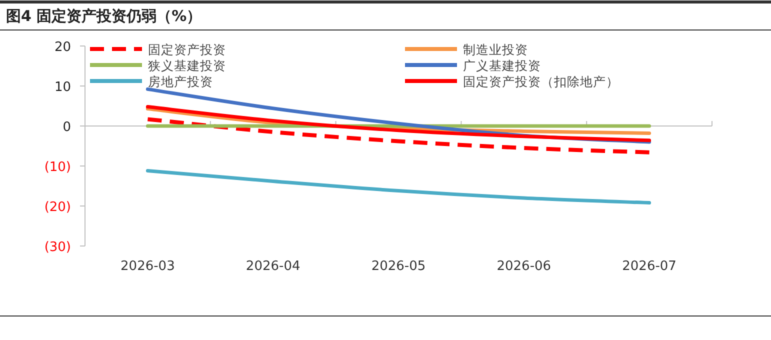 The height and width of the screenshot is (340, 771). Describe the element at coordinates (57, 247) in the screenshot. I see `y-tick-label: (30)` at that location.